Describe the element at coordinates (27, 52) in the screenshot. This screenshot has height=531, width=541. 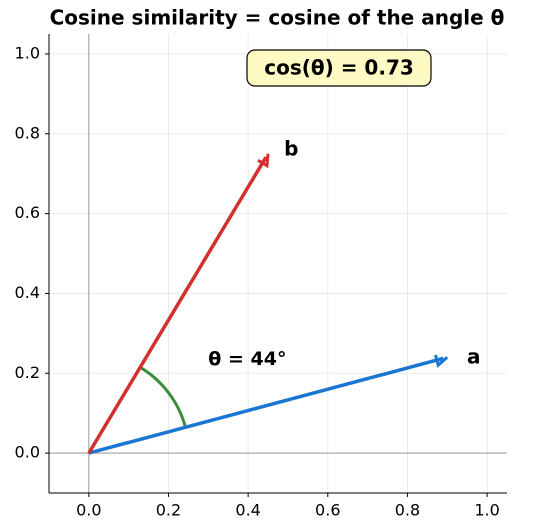
I see `y-tick-label: 1.0` at that location.